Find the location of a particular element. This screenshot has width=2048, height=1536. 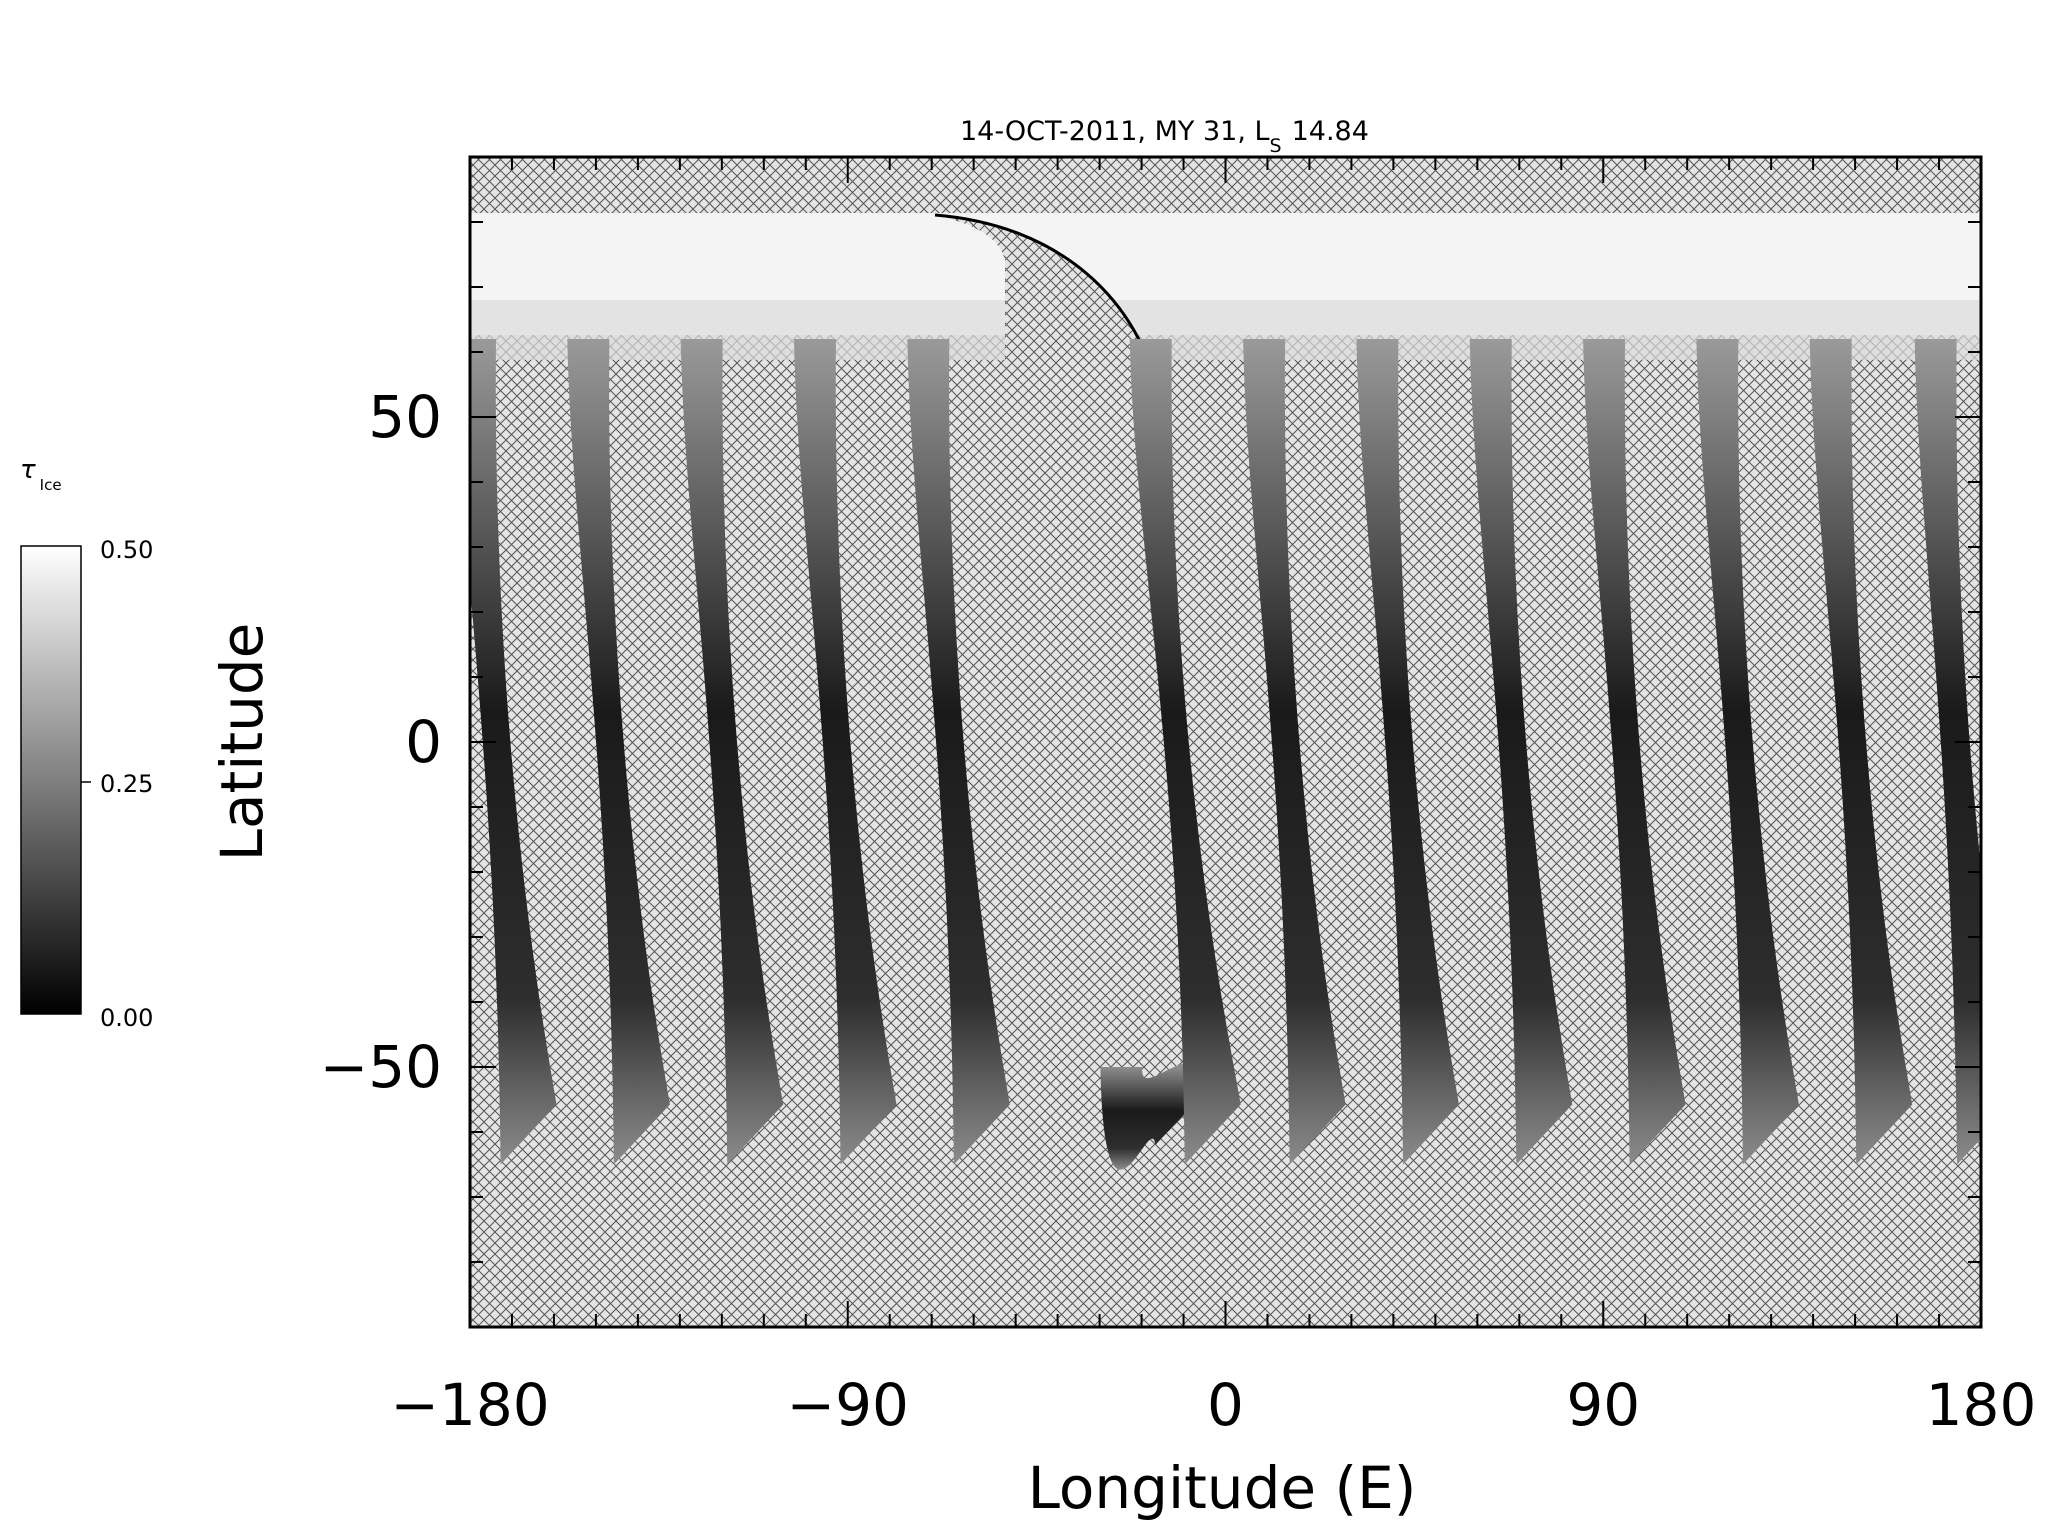

x-tick-label: 0 is located at coordinates (1225, 1405).